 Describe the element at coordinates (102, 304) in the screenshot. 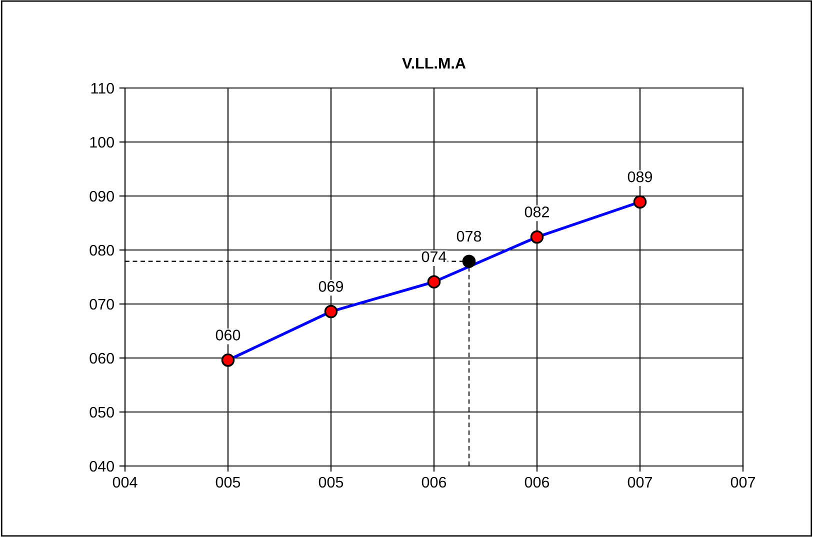

I see `y-tick-label: 070` at that location.